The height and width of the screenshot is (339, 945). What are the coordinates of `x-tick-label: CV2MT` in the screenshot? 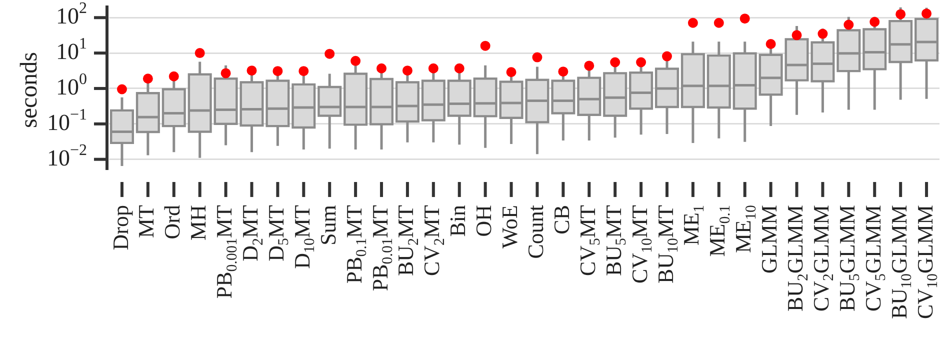 It's located at (433, 240).